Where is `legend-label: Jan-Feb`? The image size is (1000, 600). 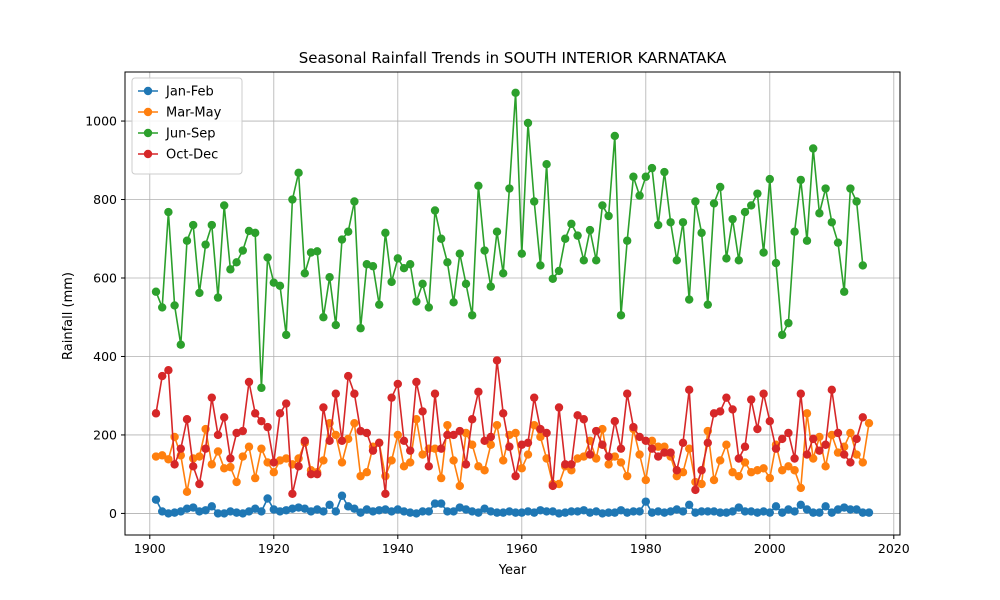
legend-label: Jan-Feb is located at coordinates (189, 92).